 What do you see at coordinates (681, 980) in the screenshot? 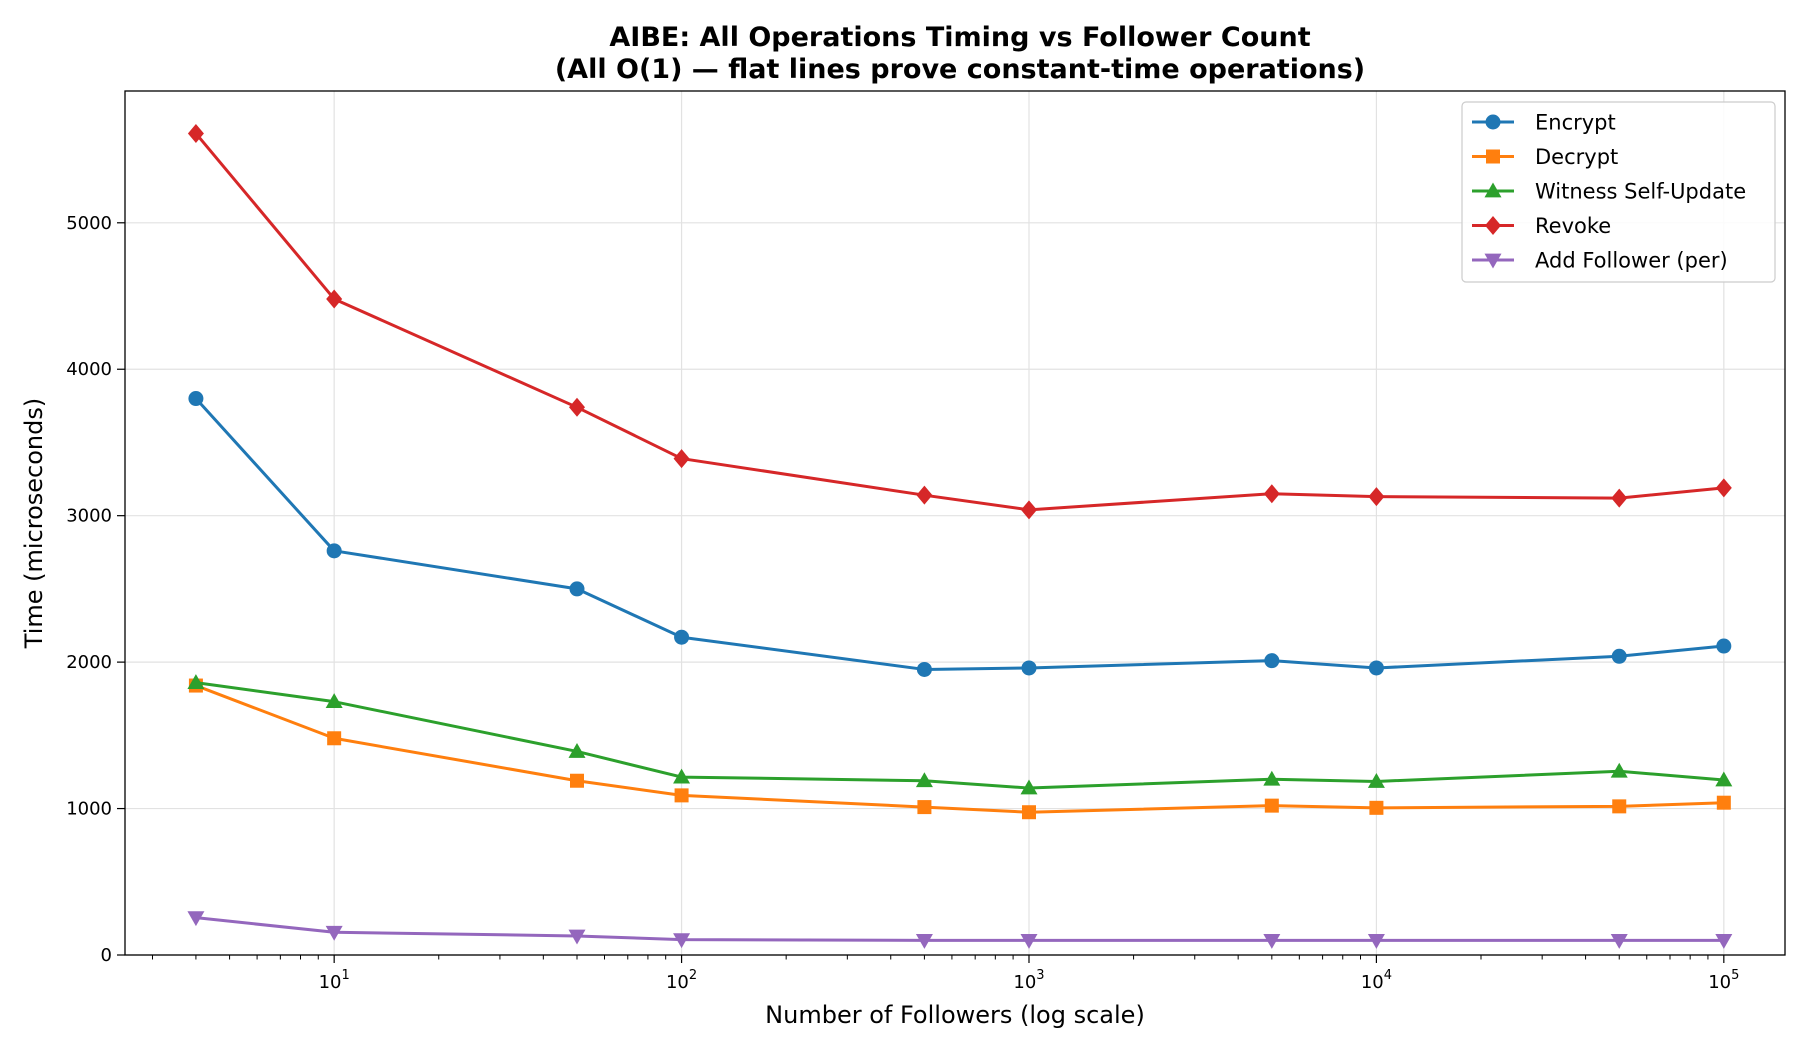
I see `x-tick-label: 10²` at bounding box center [681, 980].